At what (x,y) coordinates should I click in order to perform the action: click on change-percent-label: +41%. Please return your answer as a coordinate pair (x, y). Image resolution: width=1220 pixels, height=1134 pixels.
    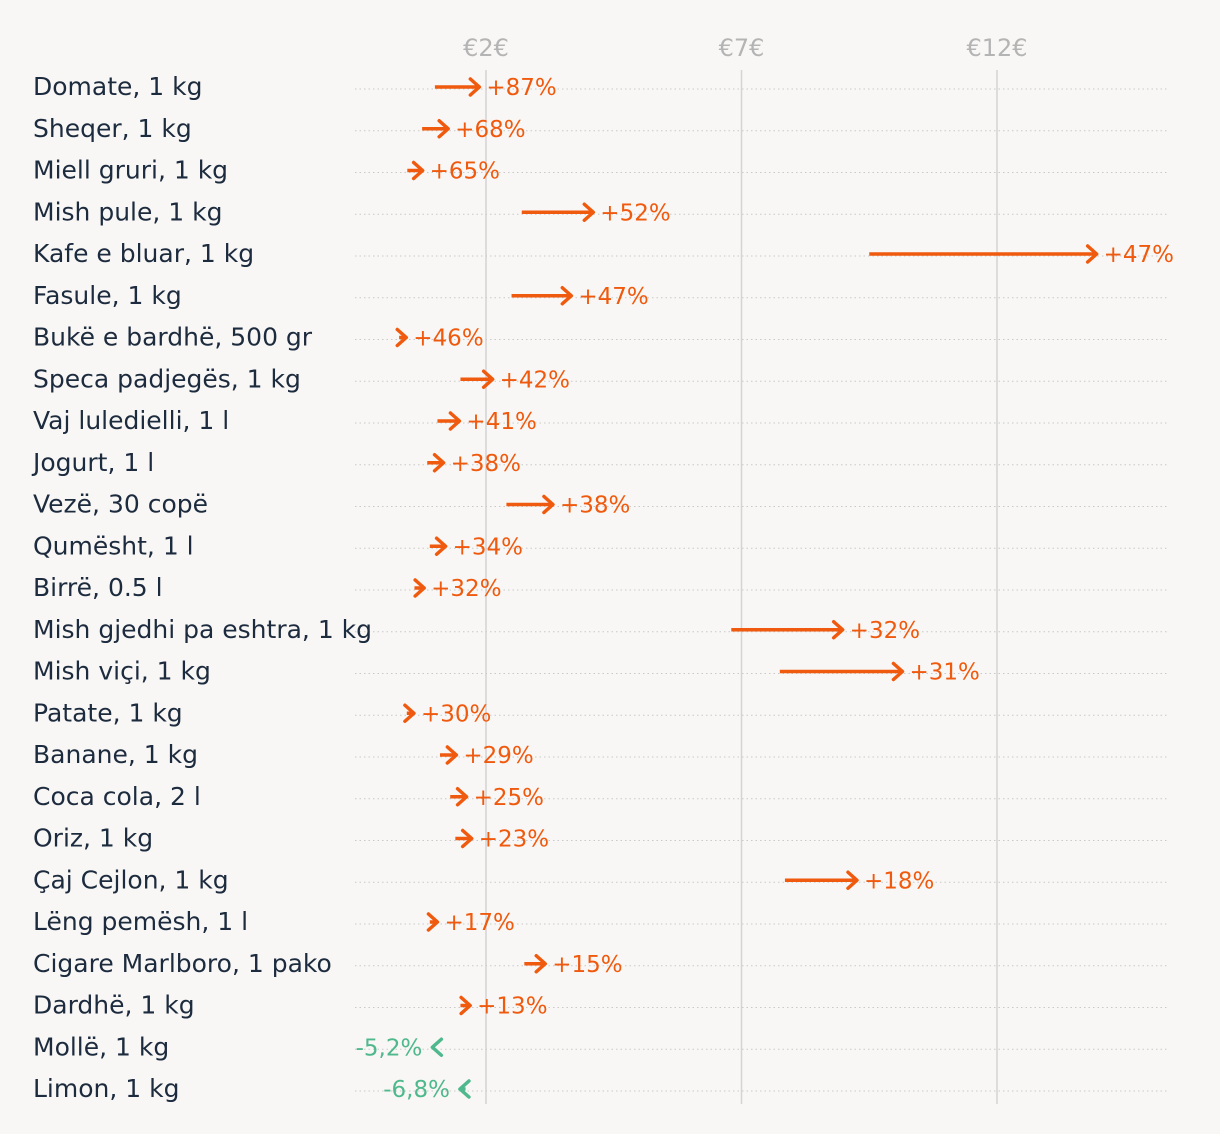
    Looking at the image, I should click on (501, 422).